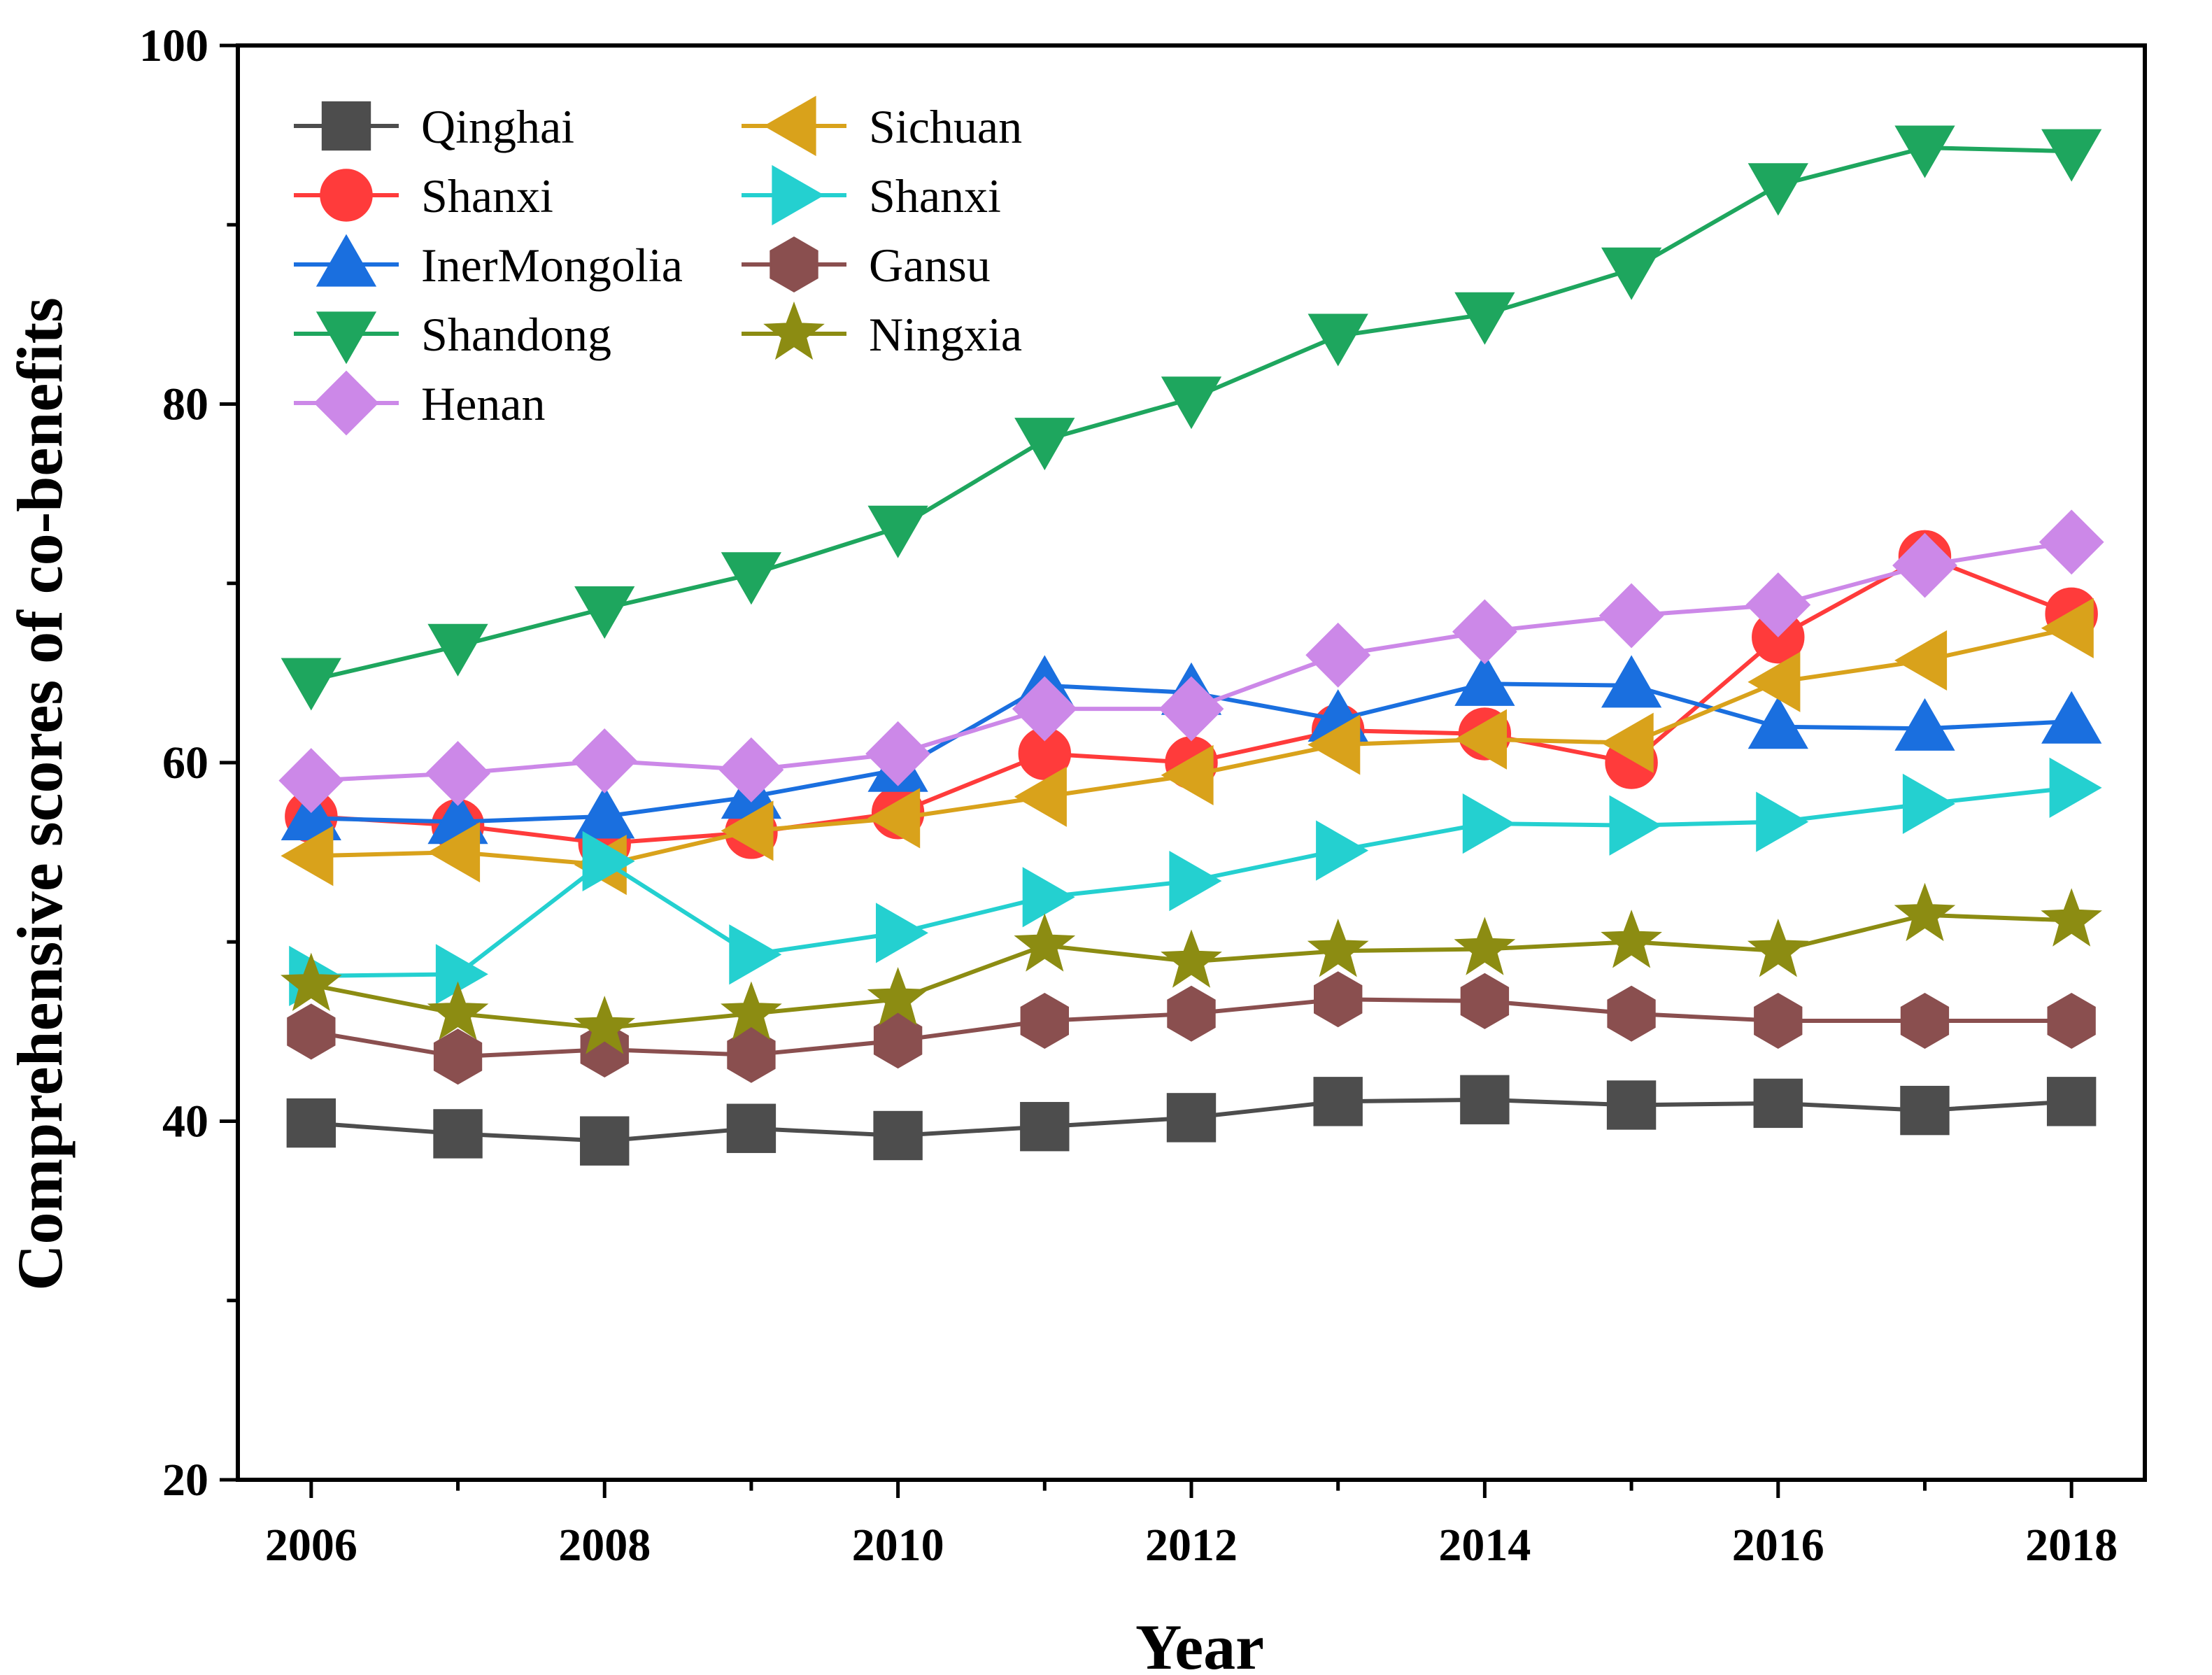 The image size is (2212, 1675). I want to click on legend-label: InerMongolia, so click(552, 266).